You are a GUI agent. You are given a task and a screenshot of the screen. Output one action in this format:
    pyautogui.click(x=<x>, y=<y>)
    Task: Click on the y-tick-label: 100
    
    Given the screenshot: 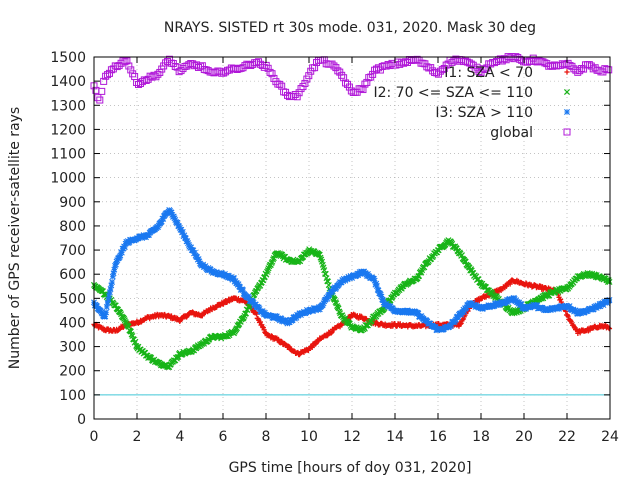 What is the action you would take?
    pyautogui.click(x=72, y=396)
    